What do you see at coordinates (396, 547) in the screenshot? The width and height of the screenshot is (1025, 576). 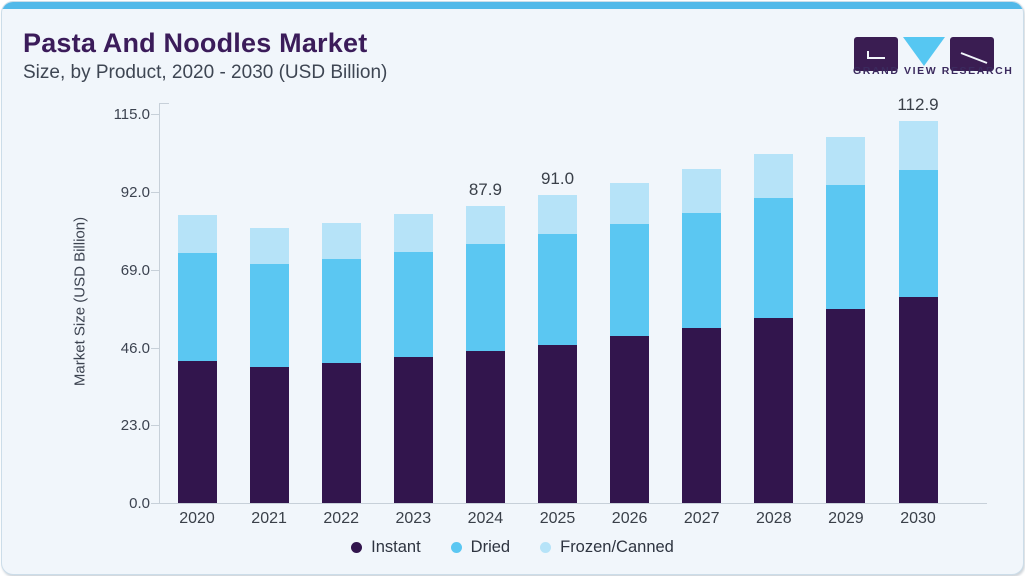 I see `legend-label: Instant` at bounding box center [396, 547].